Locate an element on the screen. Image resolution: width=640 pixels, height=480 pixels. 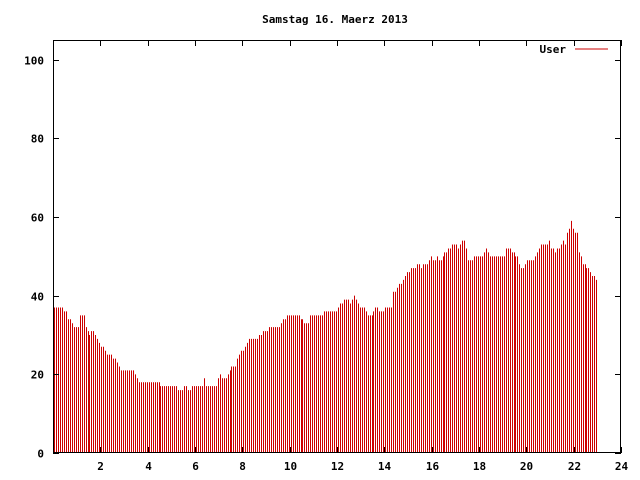
legend-label-user: User is located at coordinates (553, 49).